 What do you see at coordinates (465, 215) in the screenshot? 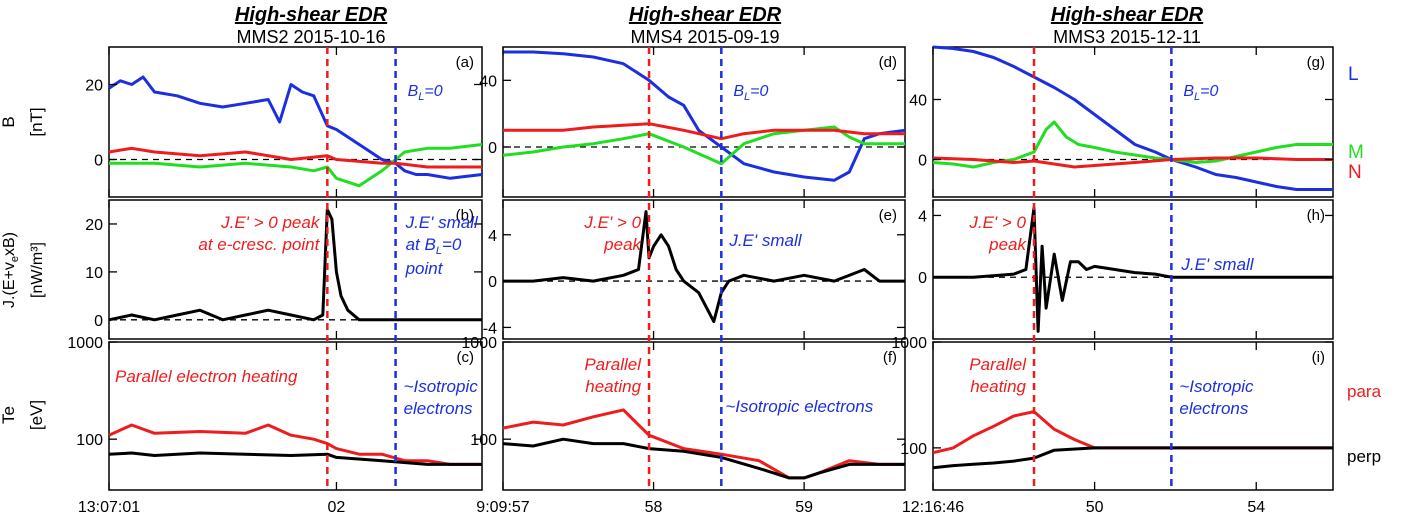
I see `panel-letter: (b)` at bounding box center [465, 215].